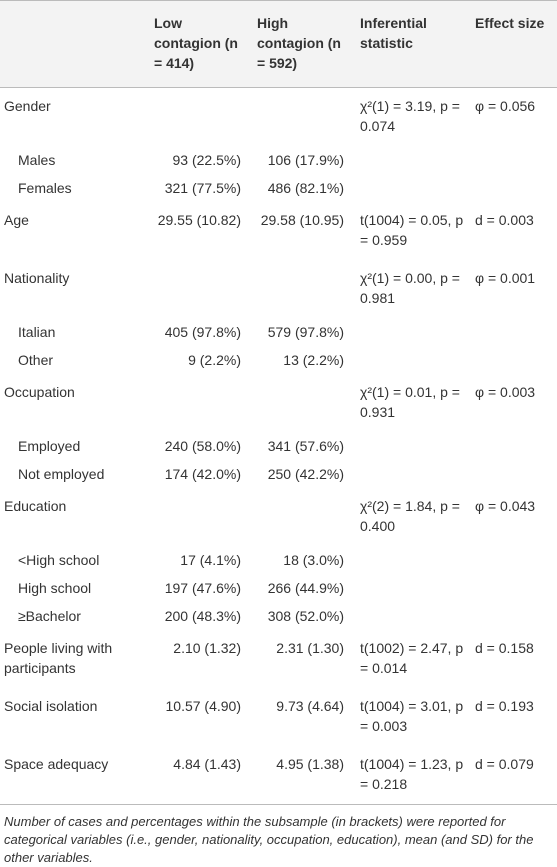 The image size is (557, 867). I want to click on item-row: Males 93 (22.5%) 106 (17.9%), so click(278, 160).